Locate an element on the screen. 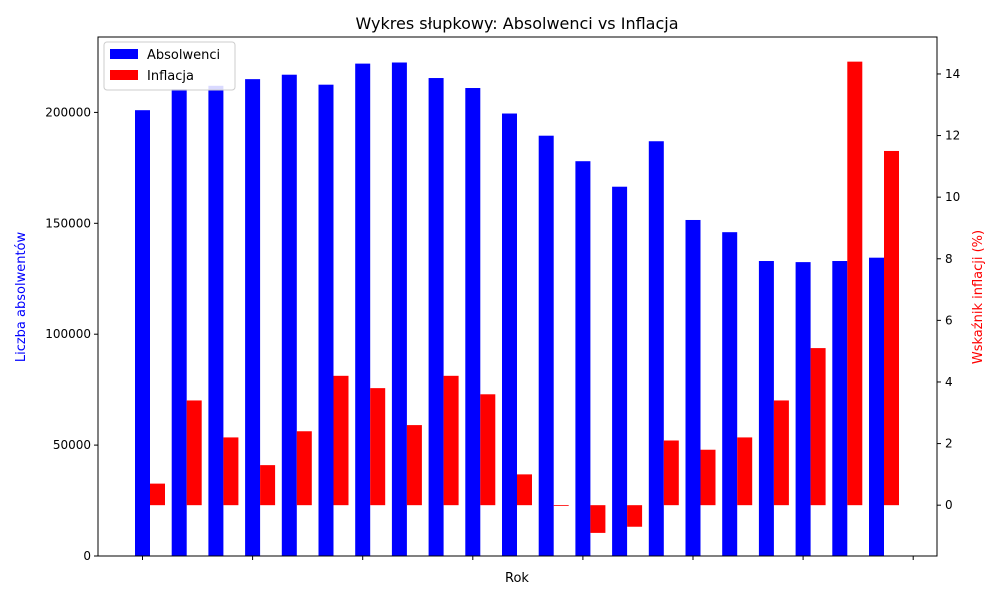 The image size is (1000, 600). y-right-tick-label: 10 is located at coordinates (952, 197).